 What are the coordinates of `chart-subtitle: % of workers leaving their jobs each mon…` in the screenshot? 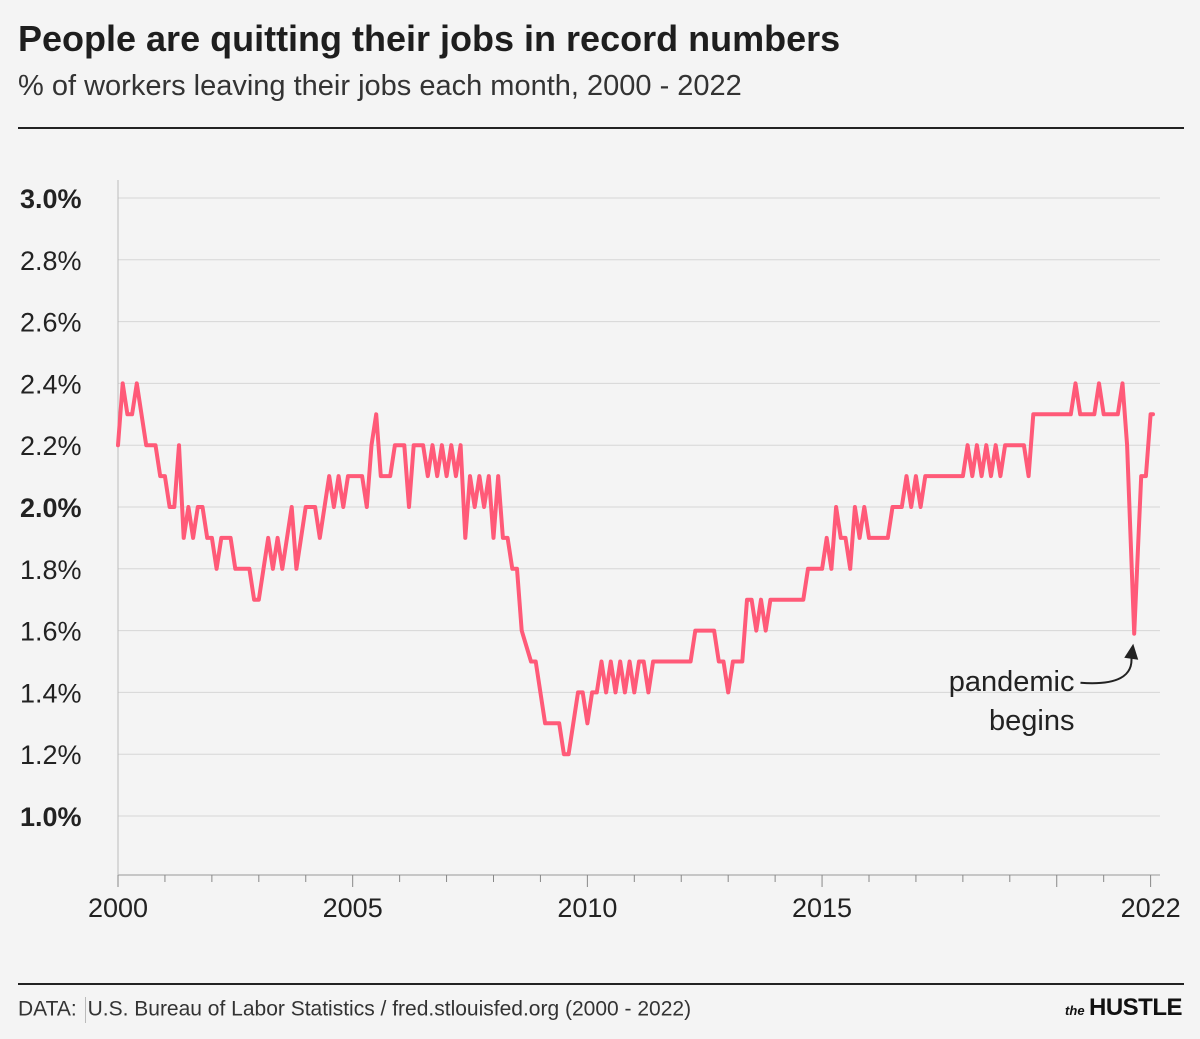 It's located at (380, 86).